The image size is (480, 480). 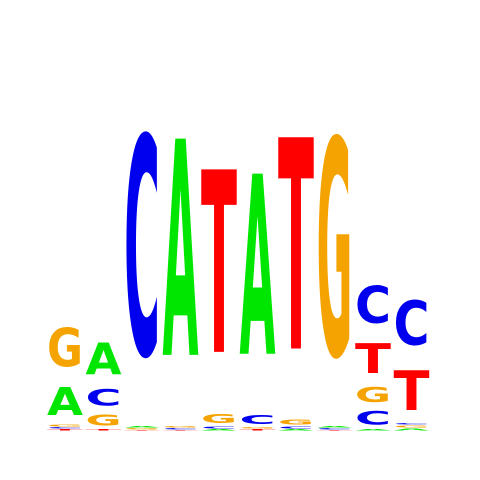 I want to click on letter-a-col-8-3: A, so click(x=335, y=427).